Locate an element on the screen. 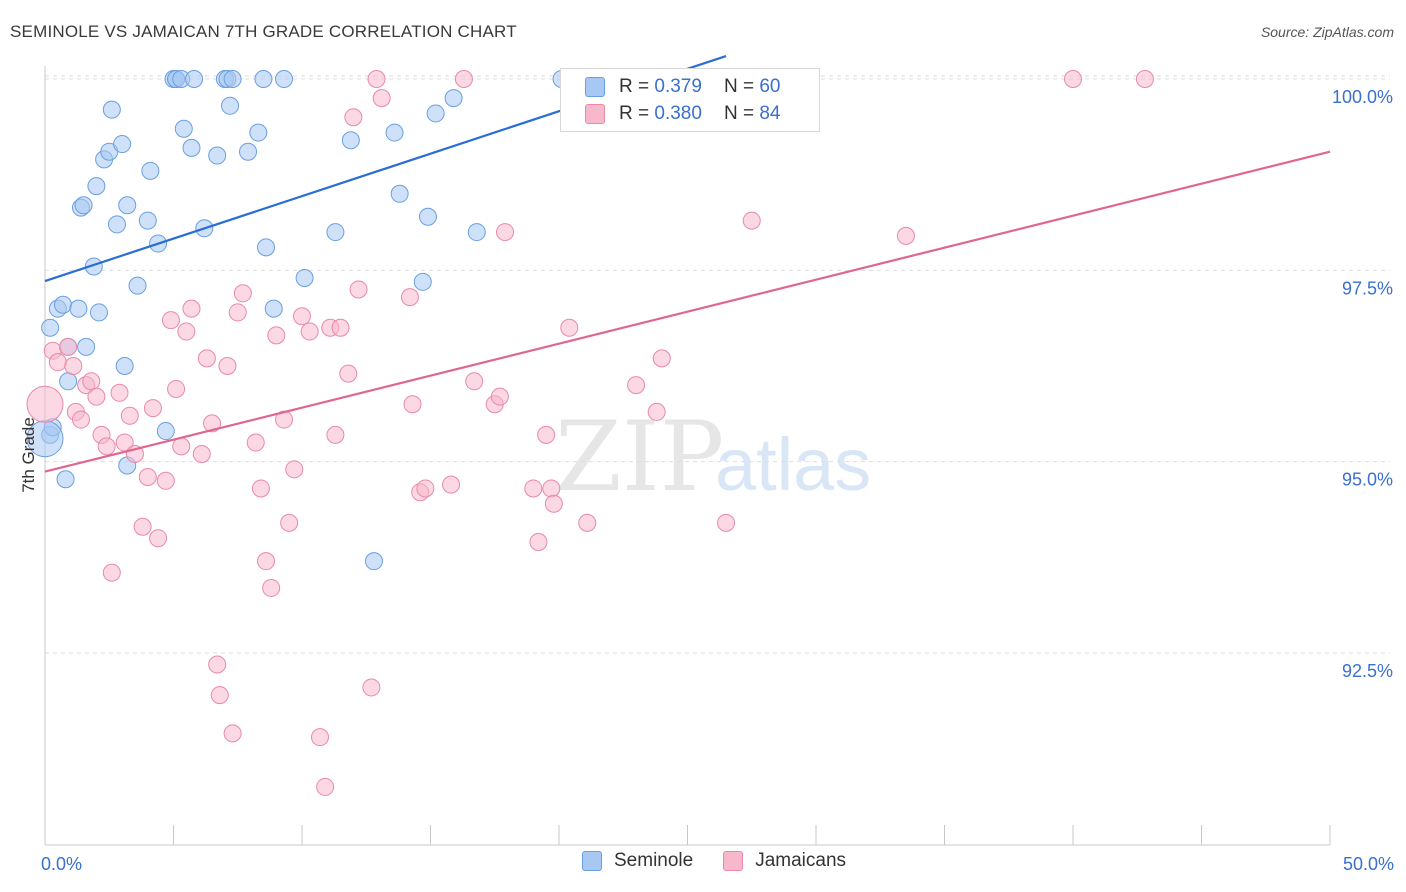 Image resolution: width=1406 pixels, height=892 pixels. y-tick-label: 97.5% is located at coordinates (1367, 288).